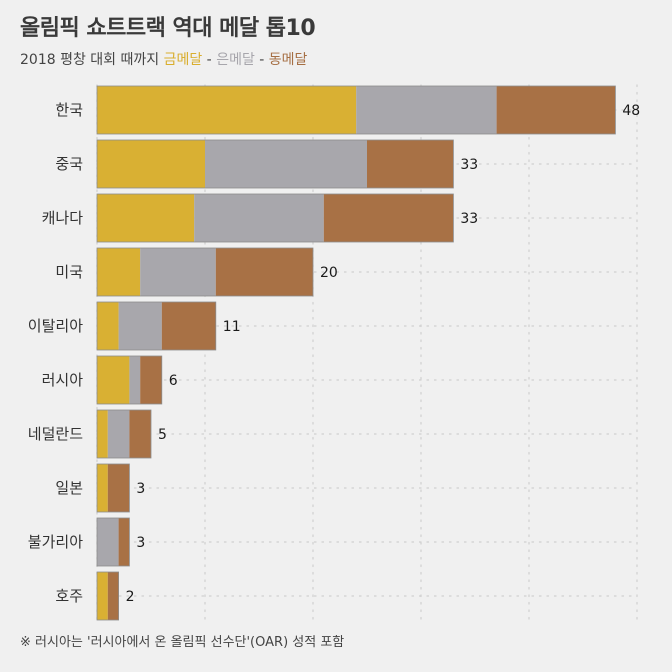  I want to click on chart-title: 올림픽 쇼트트랙 역대 메달 톱10, so click(168, 28).